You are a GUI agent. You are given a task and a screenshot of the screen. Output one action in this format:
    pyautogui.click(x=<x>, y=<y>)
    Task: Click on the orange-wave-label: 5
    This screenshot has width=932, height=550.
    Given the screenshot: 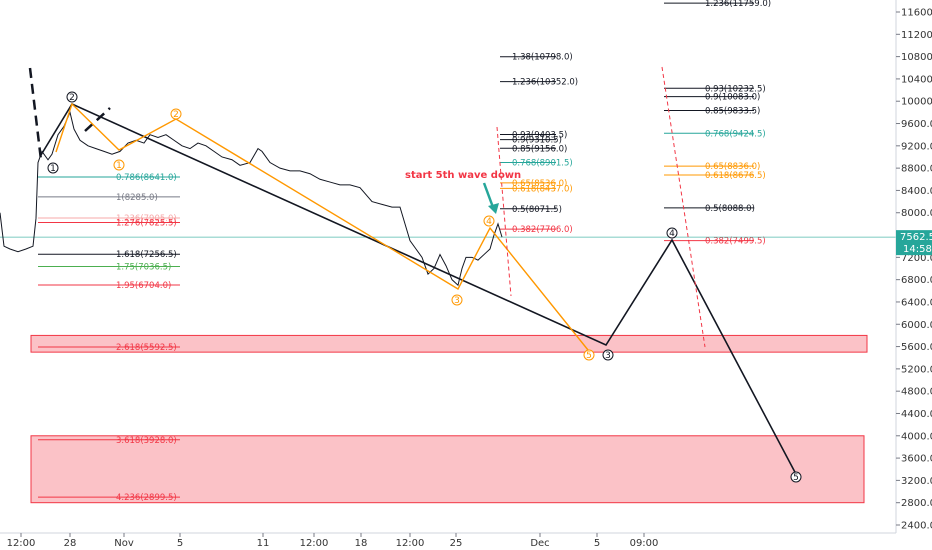 What is the action you would take?
    pyautogui.click(x=589, y=356)
    